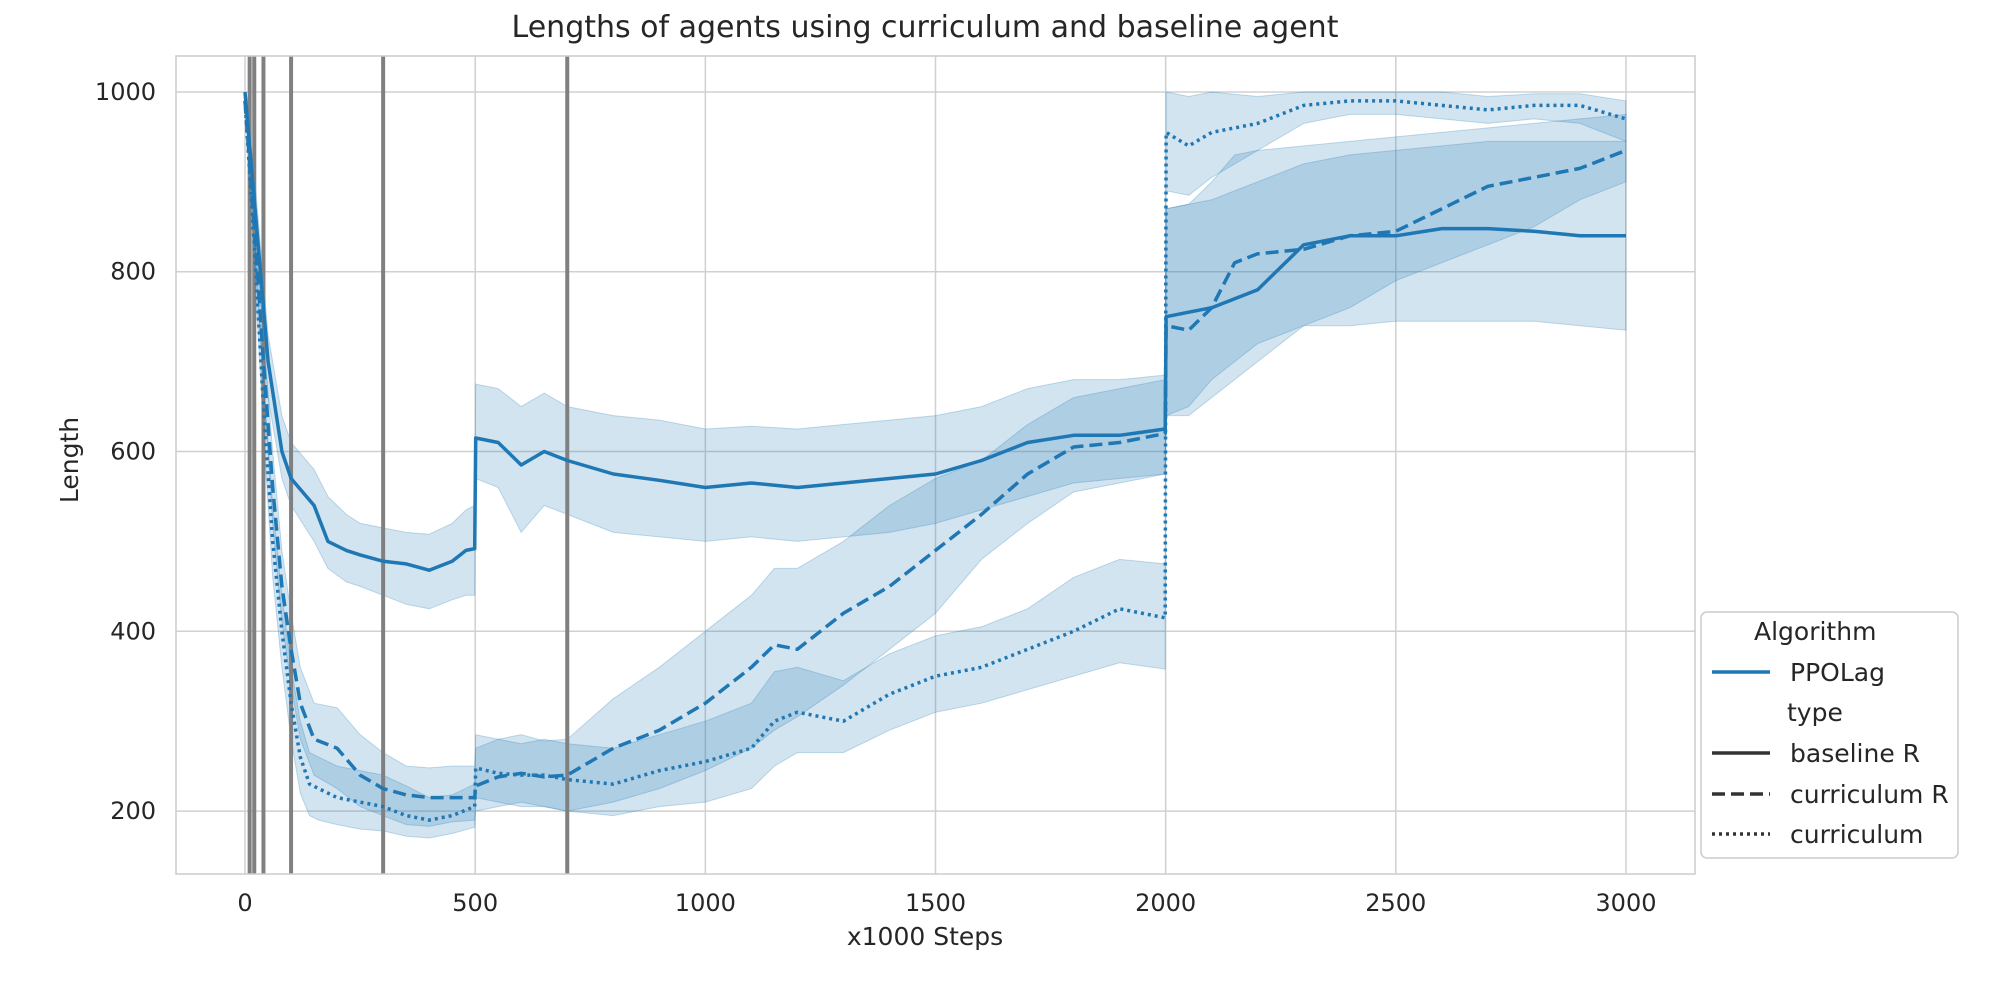 This screenshot has height=1000, width=2000. What do you see at coordinates (1855, 753) in the screenshot?
I see `legend-label-baseline-r: baseline R` at bounding box center [1855, 753].